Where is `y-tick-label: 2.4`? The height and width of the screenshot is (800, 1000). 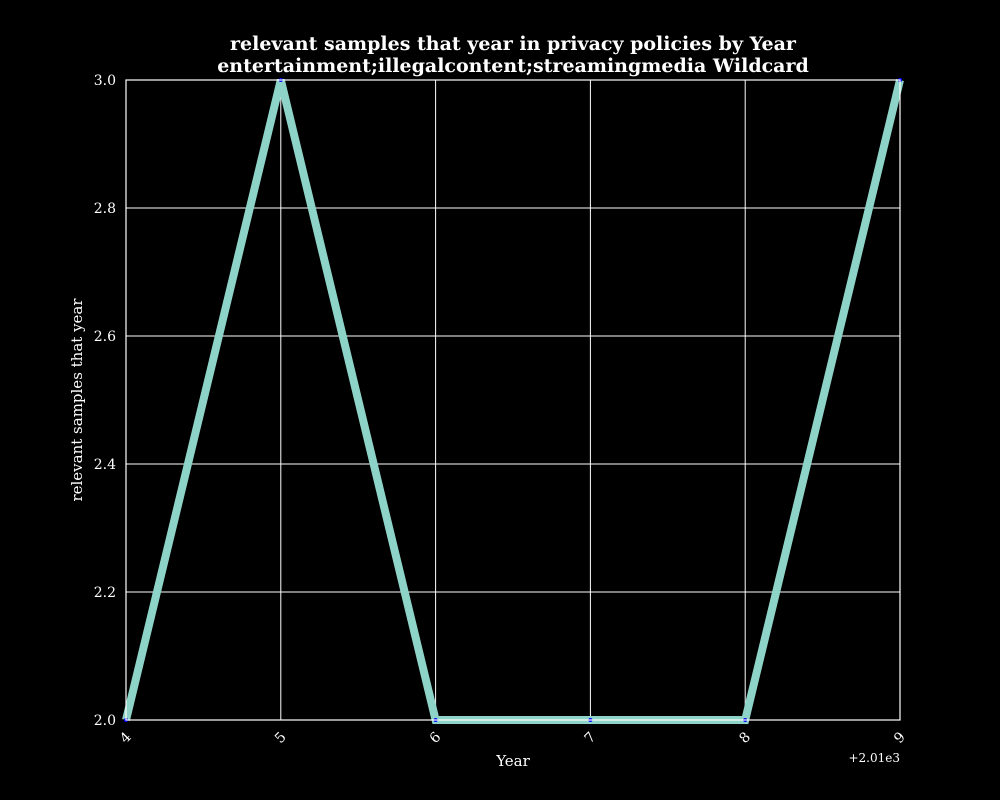
y-tick-label: 2.4 is located at coordinates (105, 465).